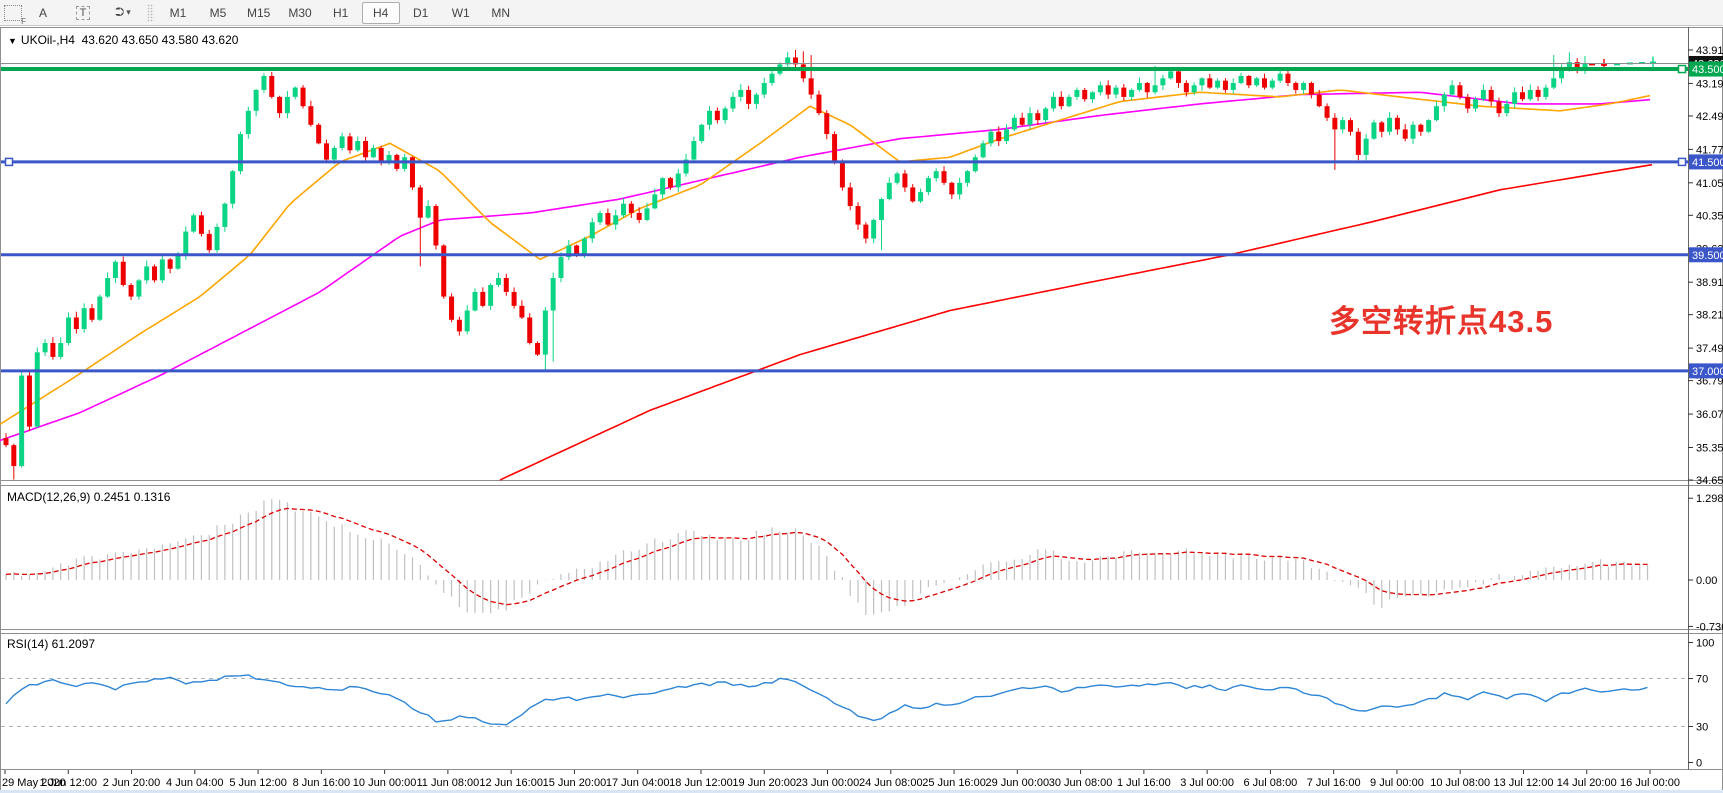  I want to click on date-label: 1 Jun 12:00, so click(69, 783).